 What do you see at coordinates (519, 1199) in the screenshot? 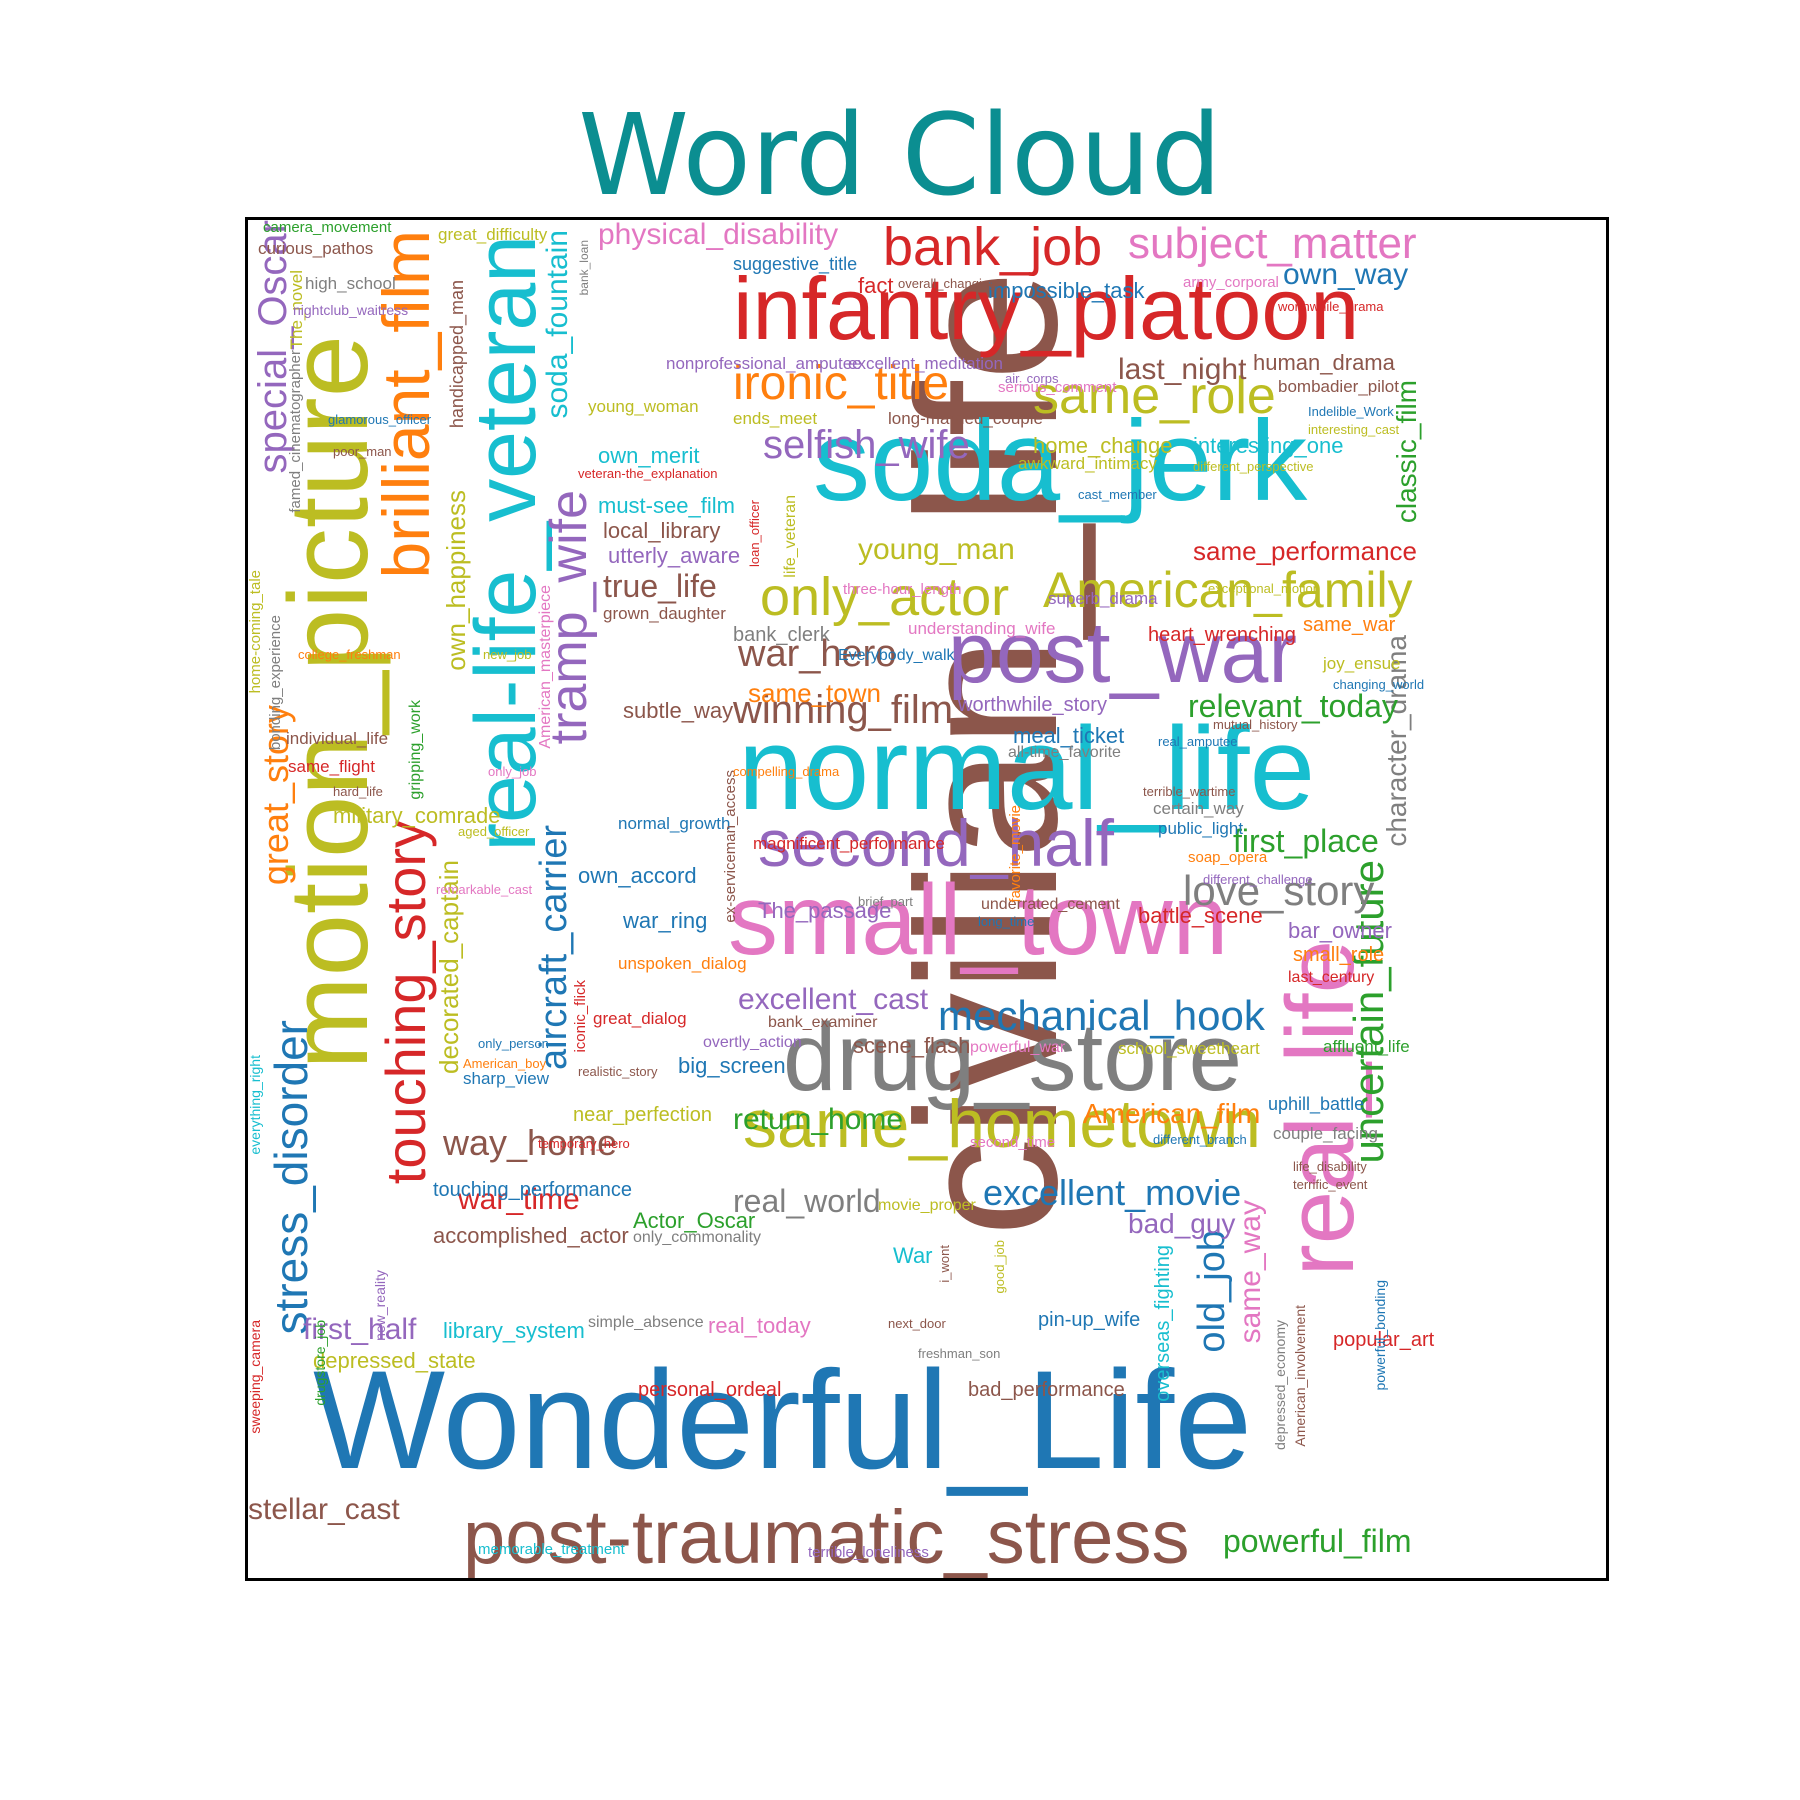
I see `word-war-time: war_time` at bounding box center [519, 1199].